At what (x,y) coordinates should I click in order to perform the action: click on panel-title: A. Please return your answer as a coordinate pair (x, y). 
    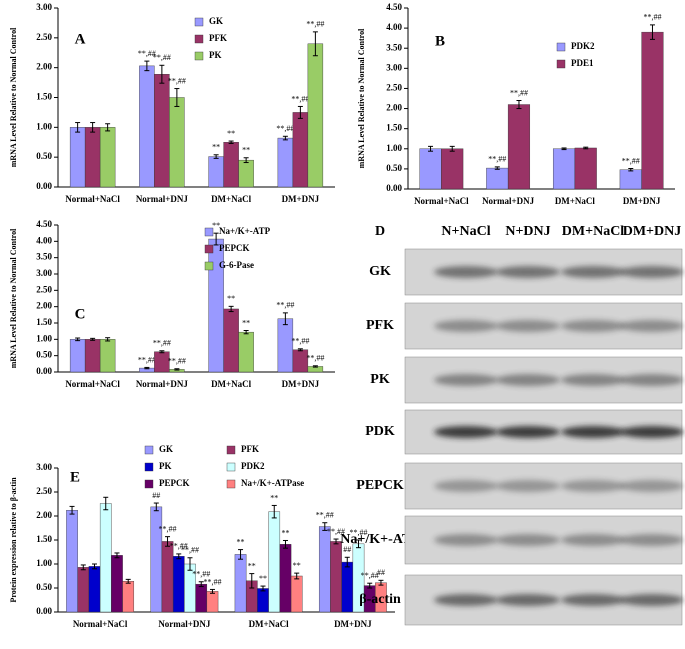
    Looking at the image, I should click on (80, 39).